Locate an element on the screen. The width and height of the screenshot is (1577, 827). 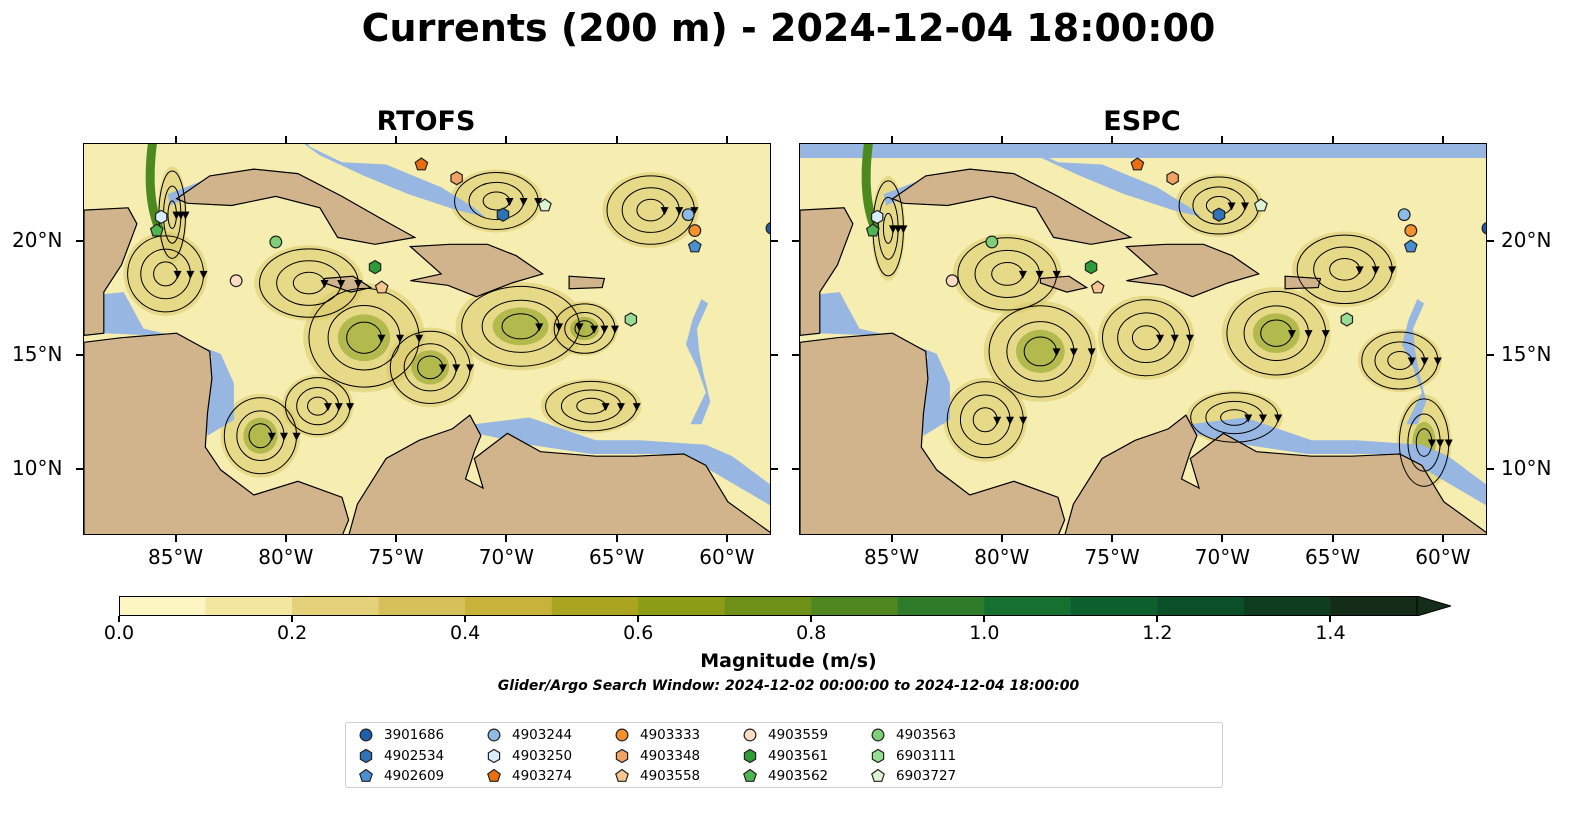
espc-land-puertorico is located at coordinates (1303, 282).